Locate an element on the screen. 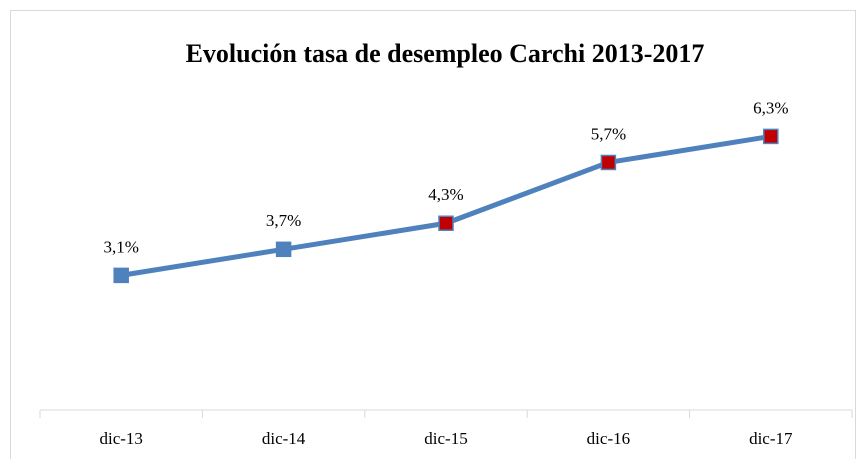 The image size is (866, 464). x-tick-label: dic-15 is located at coordinates (445, 438).